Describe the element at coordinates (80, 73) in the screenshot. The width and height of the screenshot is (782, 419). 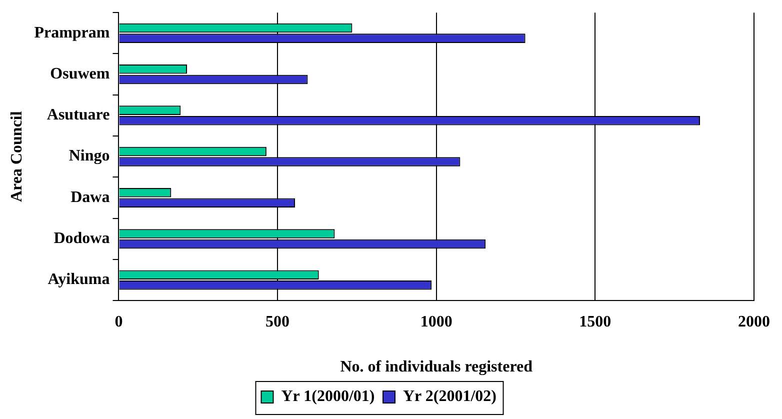
I see `y-tick-label: Osuwem` at that location.